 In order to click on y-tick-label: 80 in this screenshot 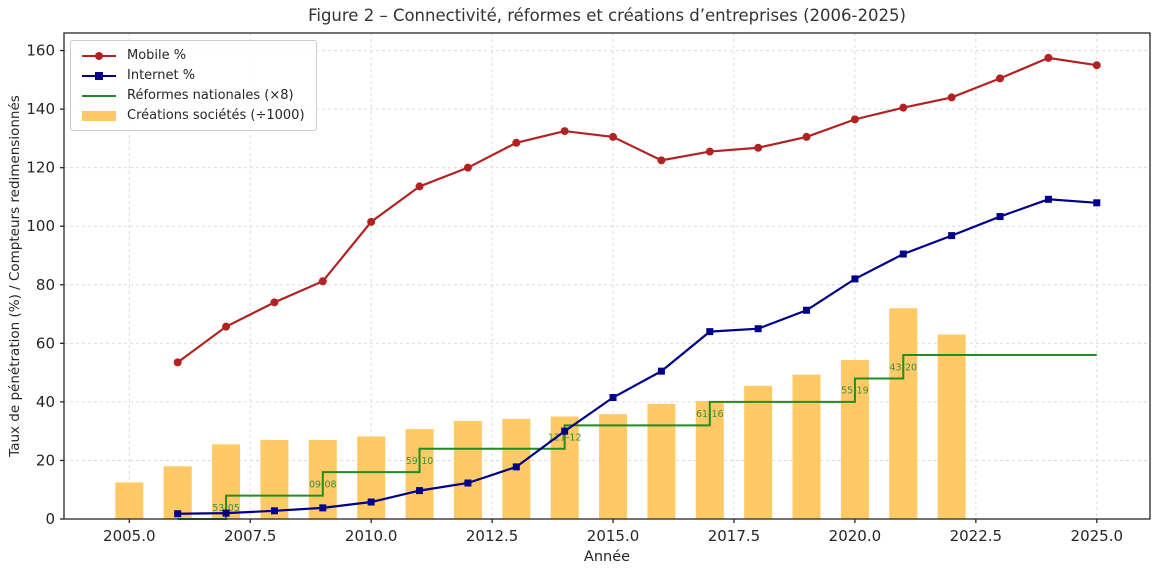, I will do `click(45, 285)`.